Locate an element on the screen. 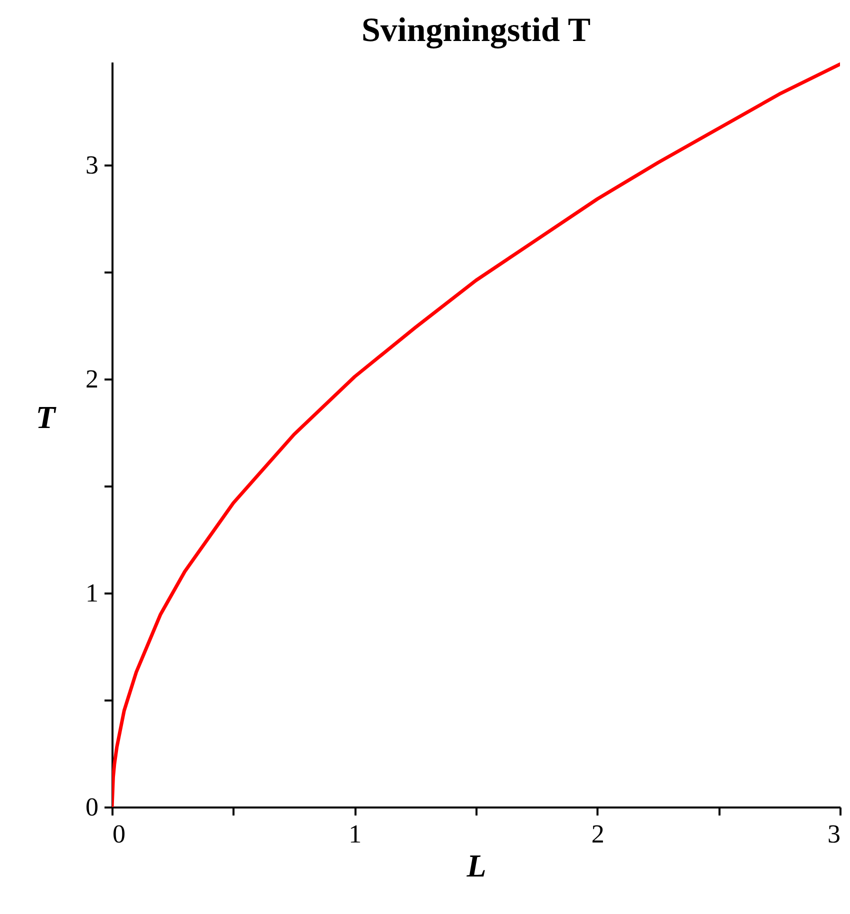  x-tick-label: 3 is located at coordinates (834, 834).